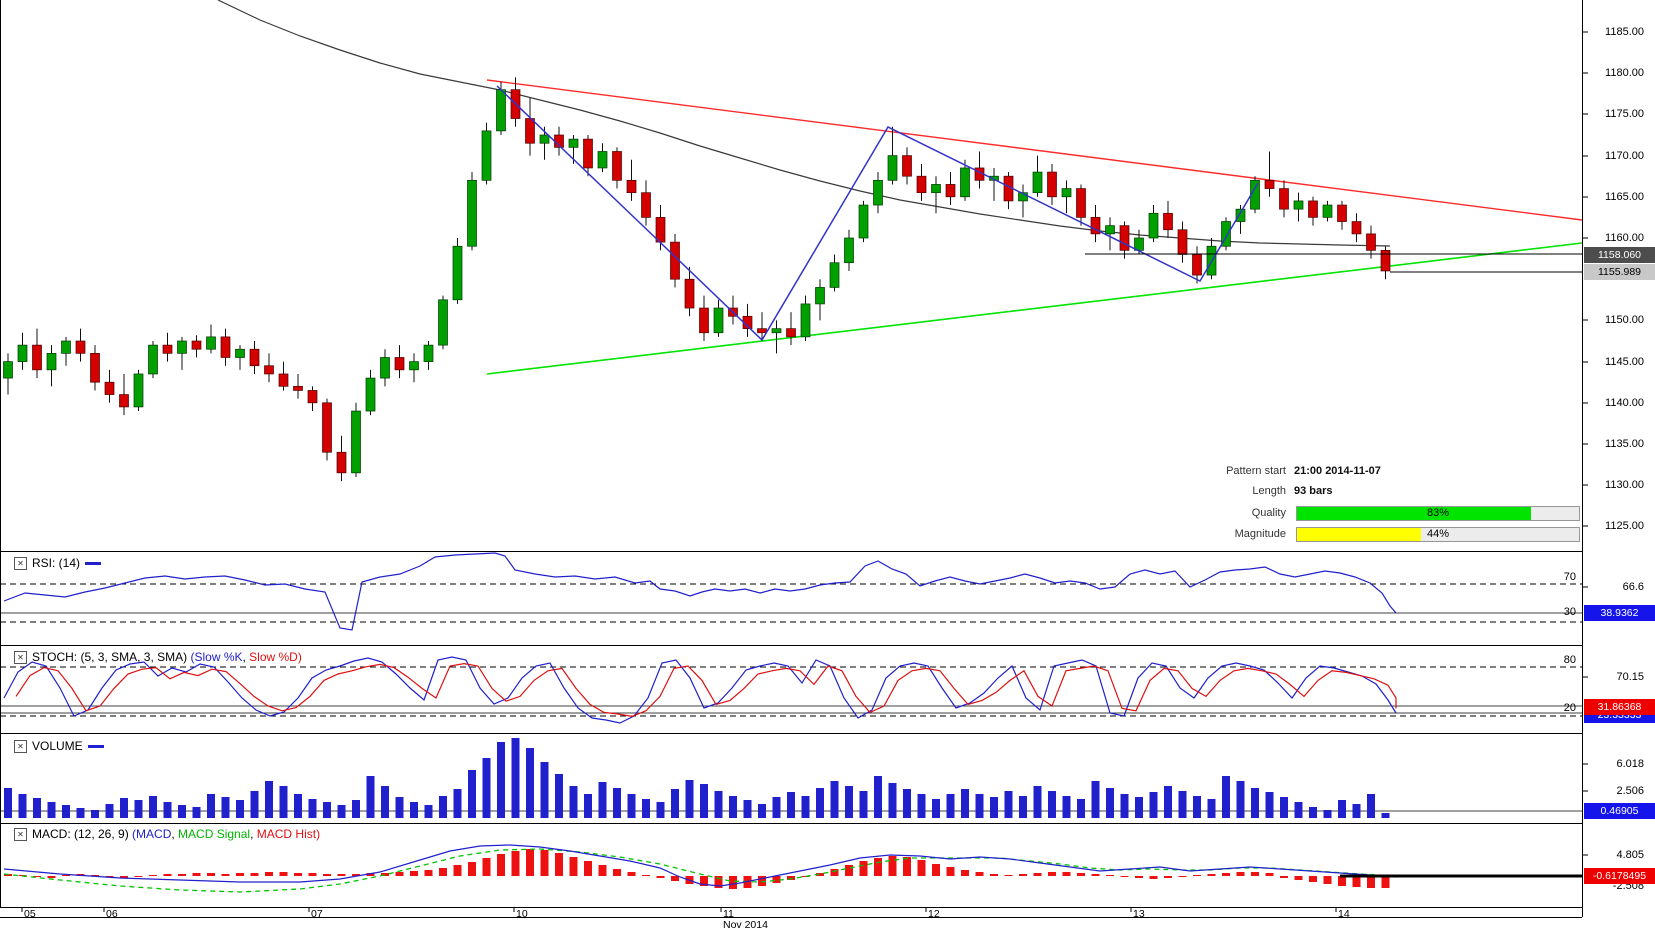 This screenshot has height=937, width=1655. Describe the element at coordinates (1633, 587) in the screenshot. I see `rsi-axis-tick-label: 66.6` at that location.